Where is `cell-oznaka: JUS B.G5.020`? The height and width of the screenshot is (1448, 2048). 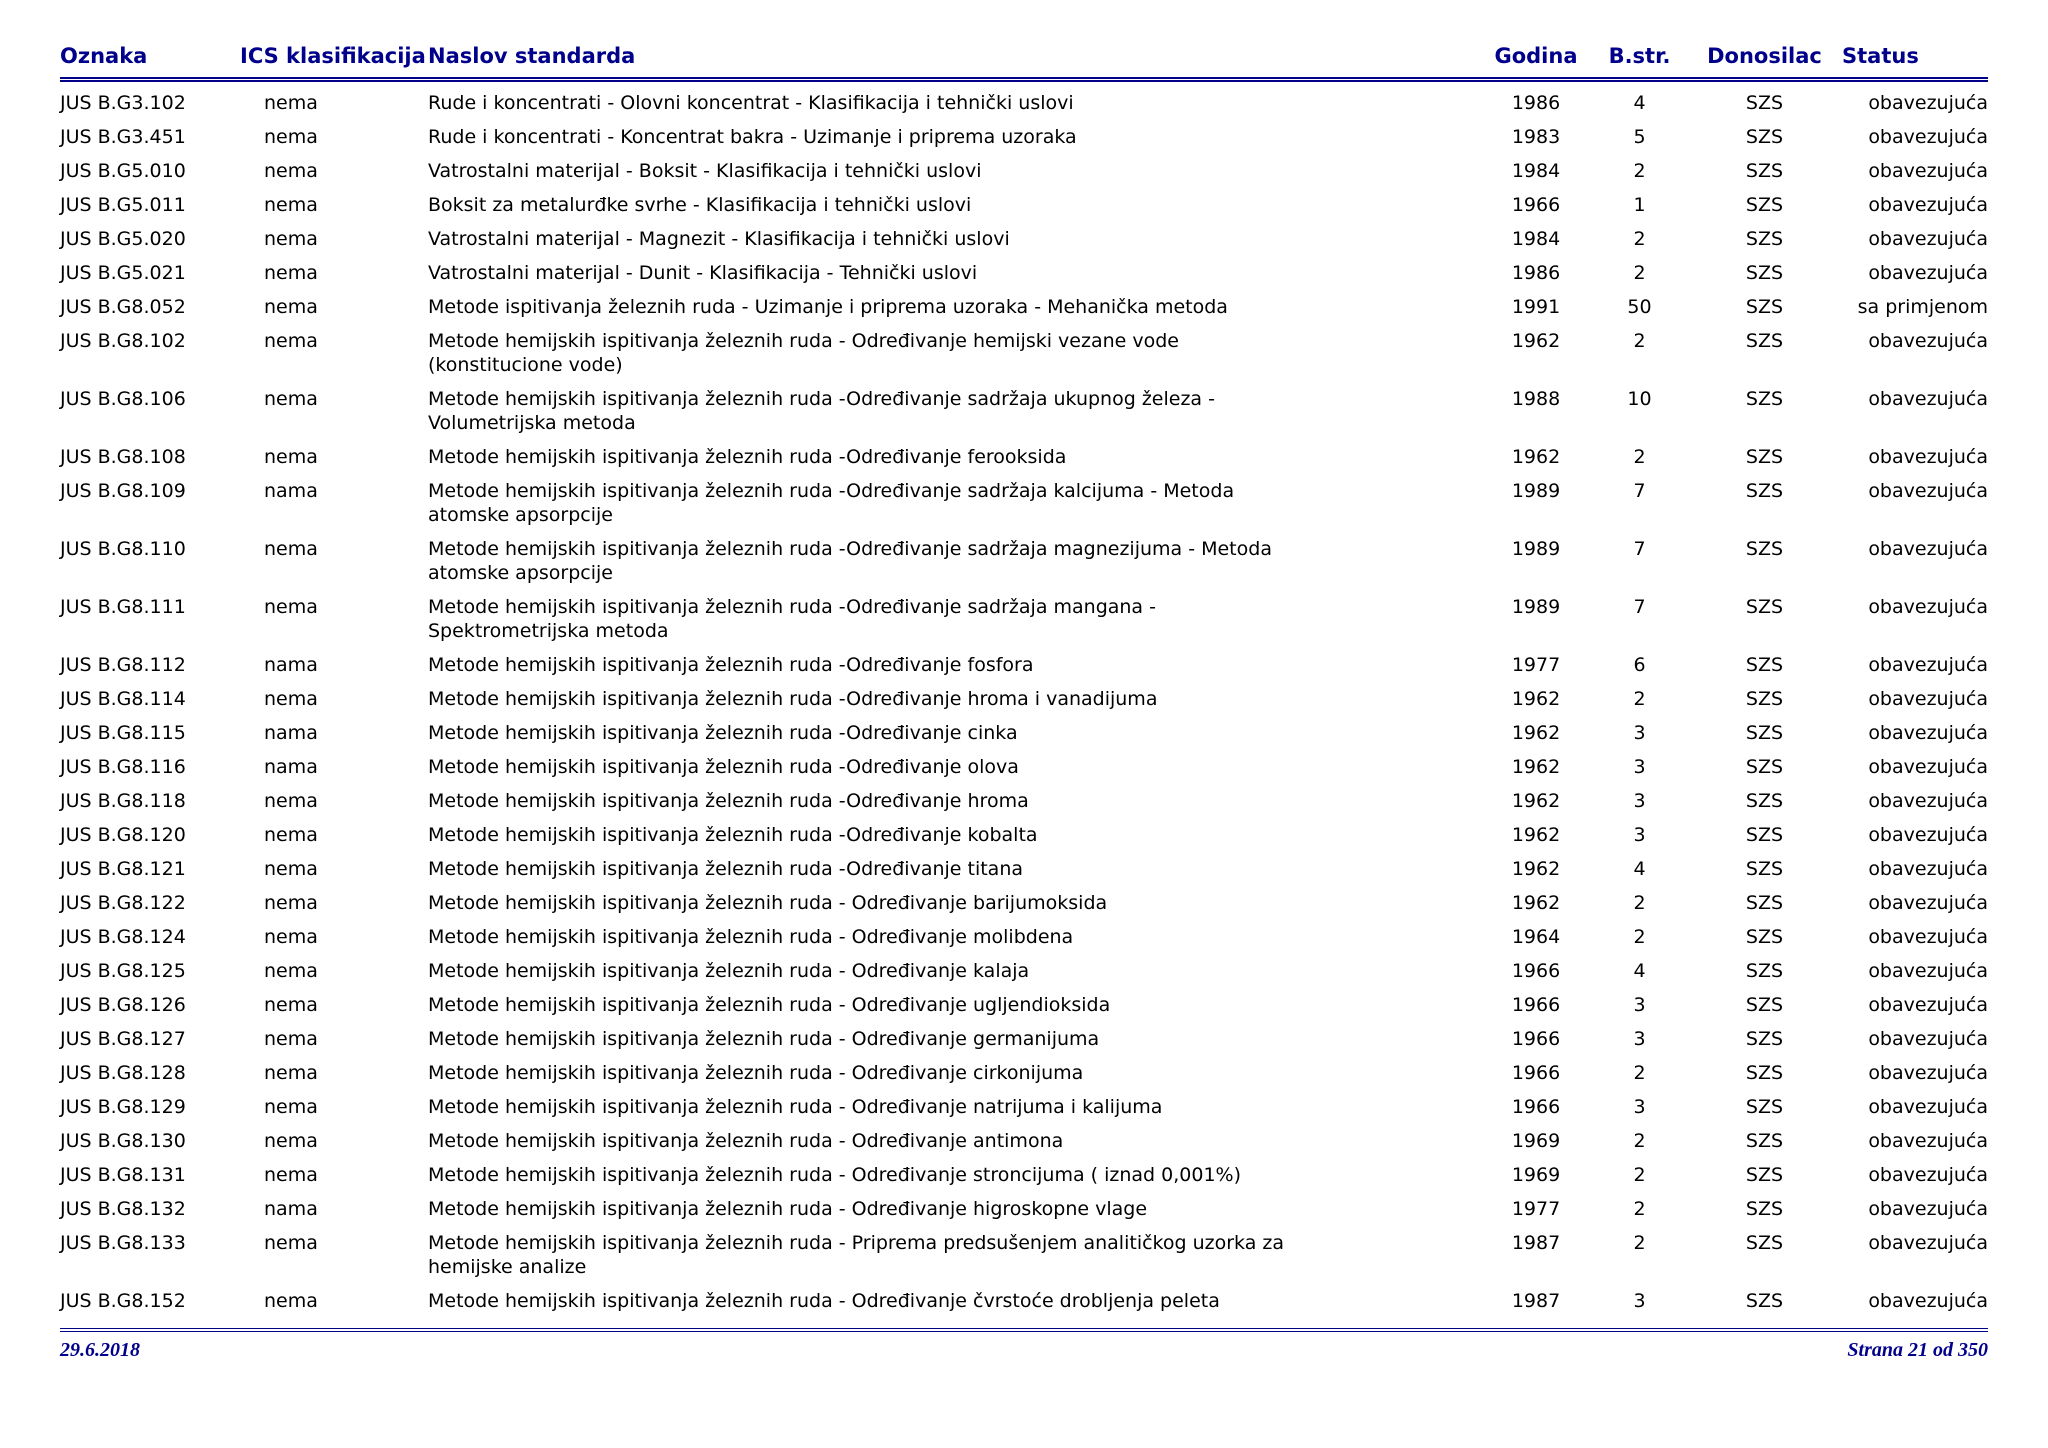 cell-oznaka: JUS B.G5.020 is located at coordinates (123, 239).